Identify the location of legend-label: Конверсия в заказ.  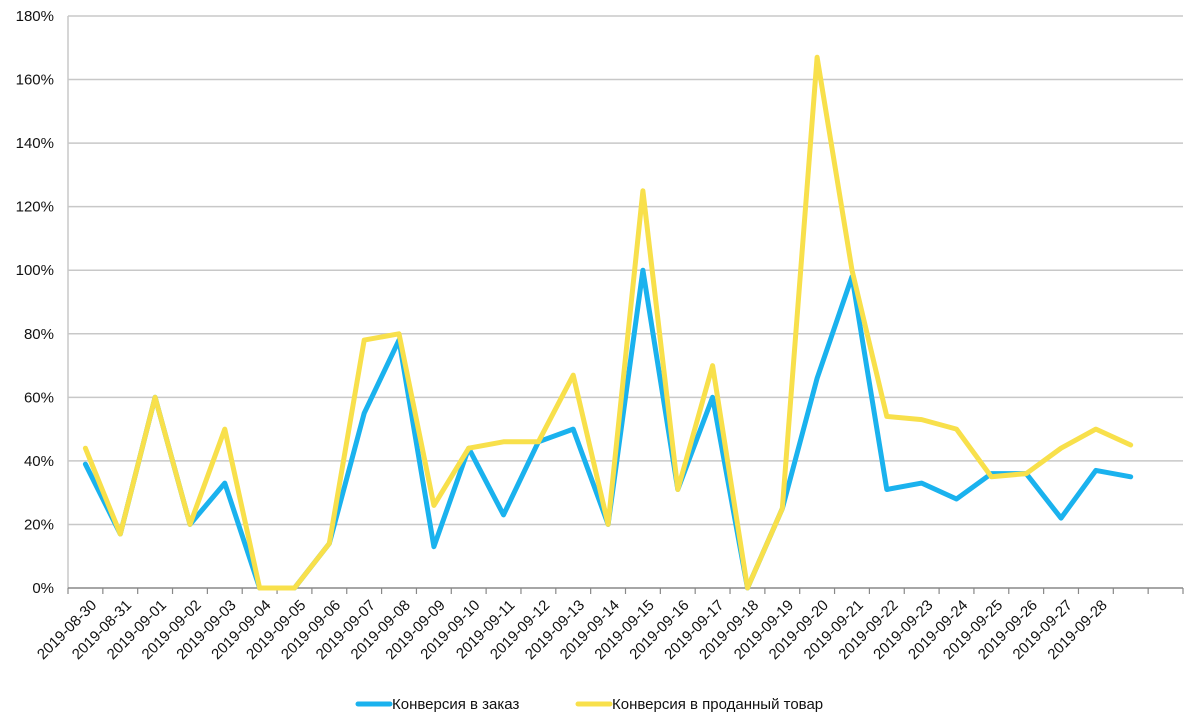
(455, 704).